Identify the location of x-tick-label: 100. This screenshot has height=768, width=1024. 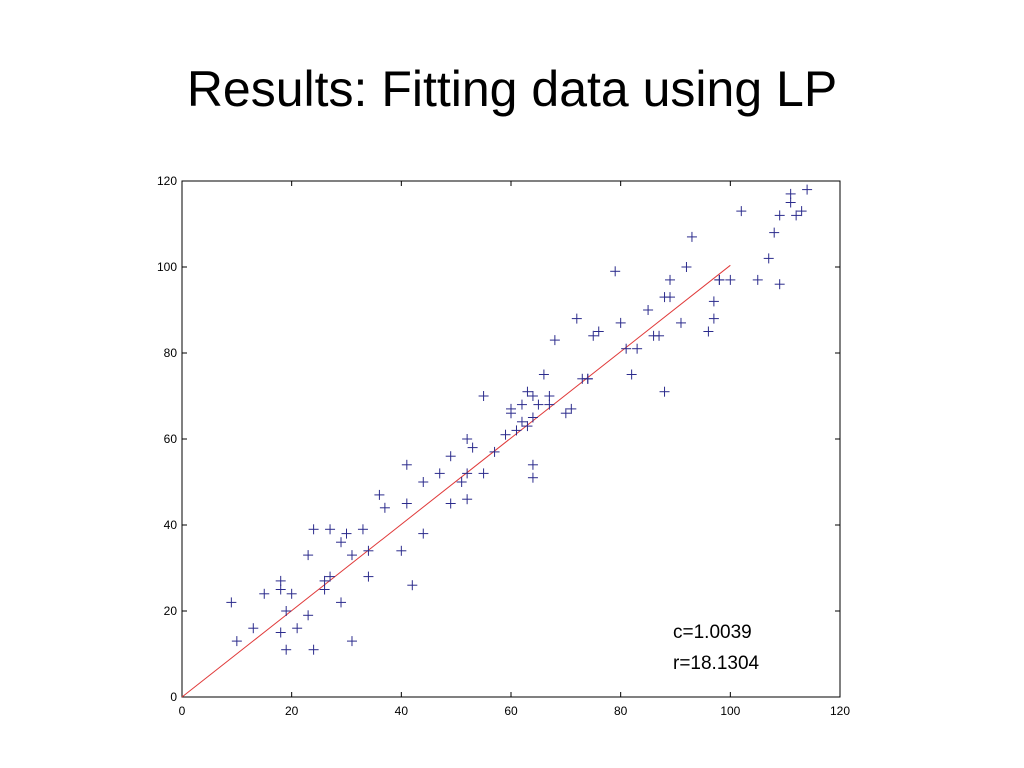
(730, 711).